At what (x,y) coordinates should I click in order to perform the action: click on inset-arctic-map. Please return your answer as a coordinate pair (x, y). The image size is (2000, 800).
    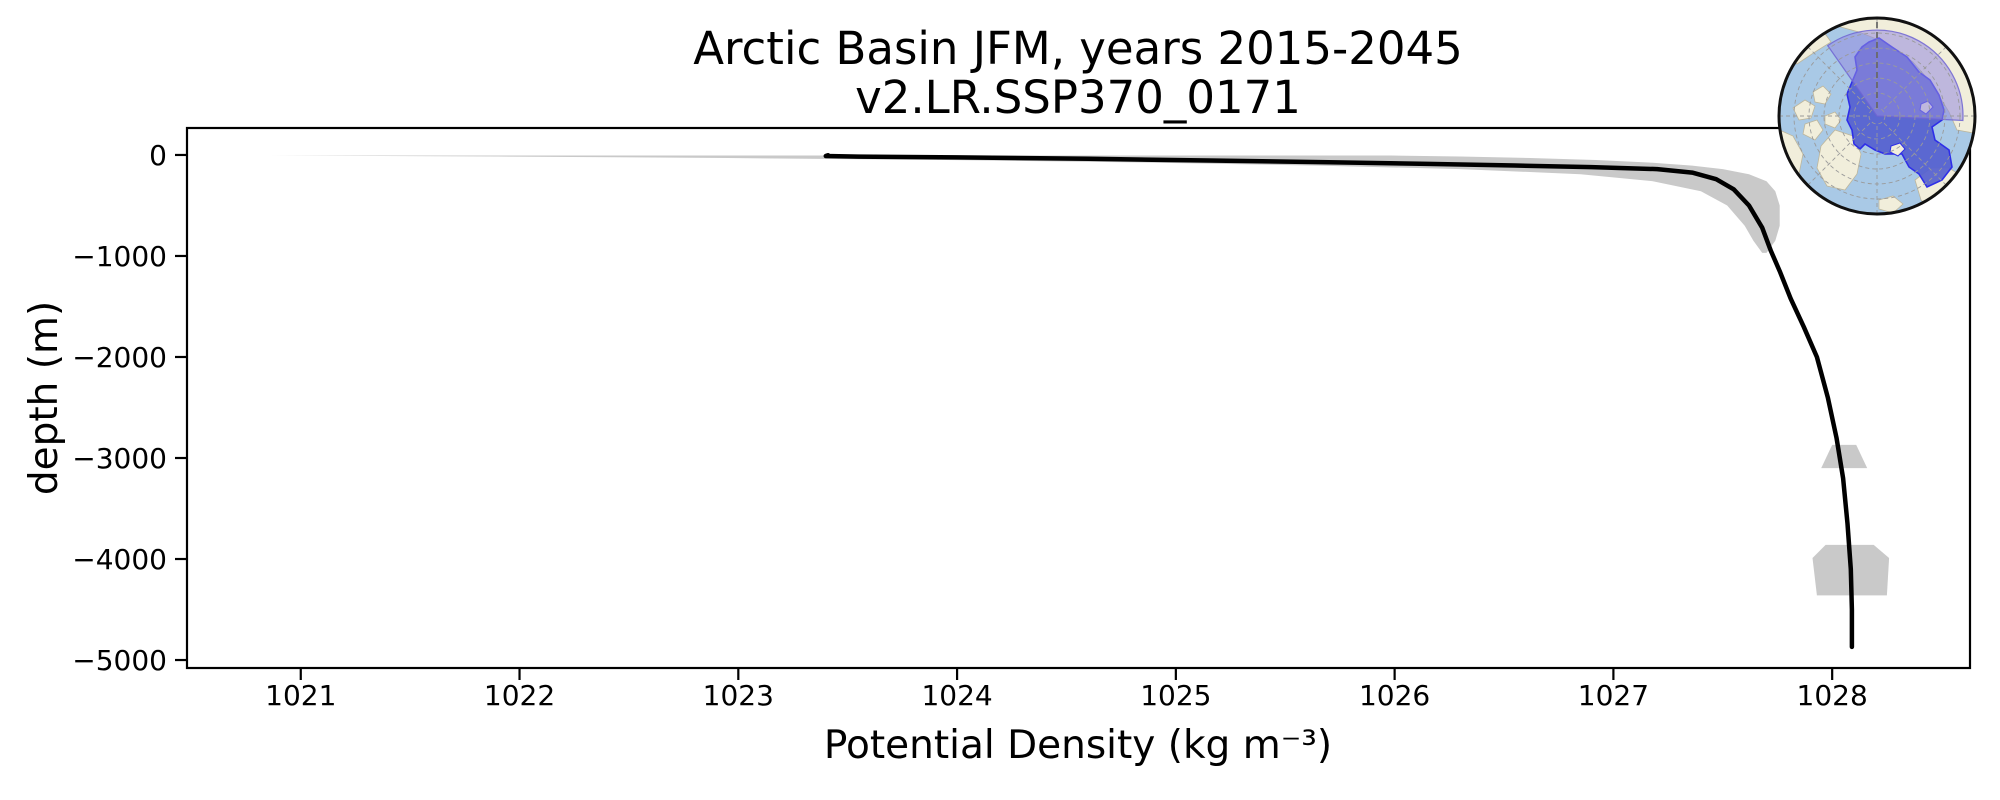
    Looking at the image, I should click on (1877, 116).